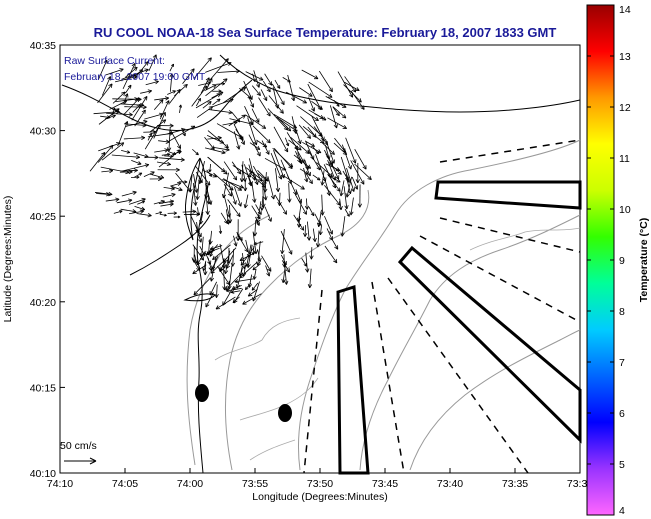 This screenshot has height=519, width=651. What do you see at coordinates (624, 159) in the screenshot?
I see `colorbar-tick-label: 11` at bounding box center [624, 159].